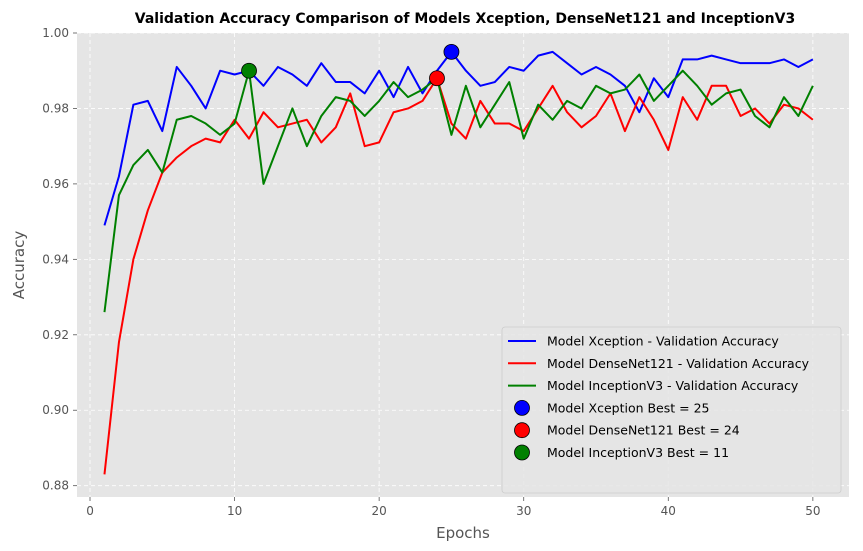  What do you see at coordinates (55, 184) in the screenshot?
I see `y-tick-label: 0.96` at bounding box center [55, 184].